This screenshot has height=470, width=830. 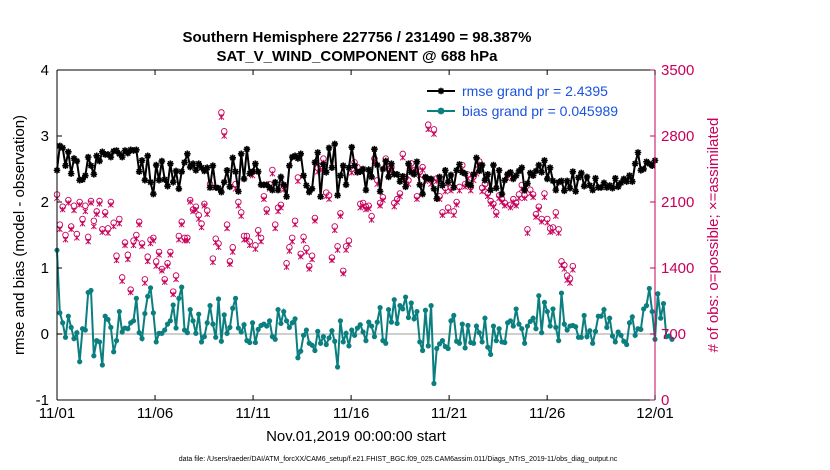 I want to click on obs-possible-marker, so click(x=94, y=221).